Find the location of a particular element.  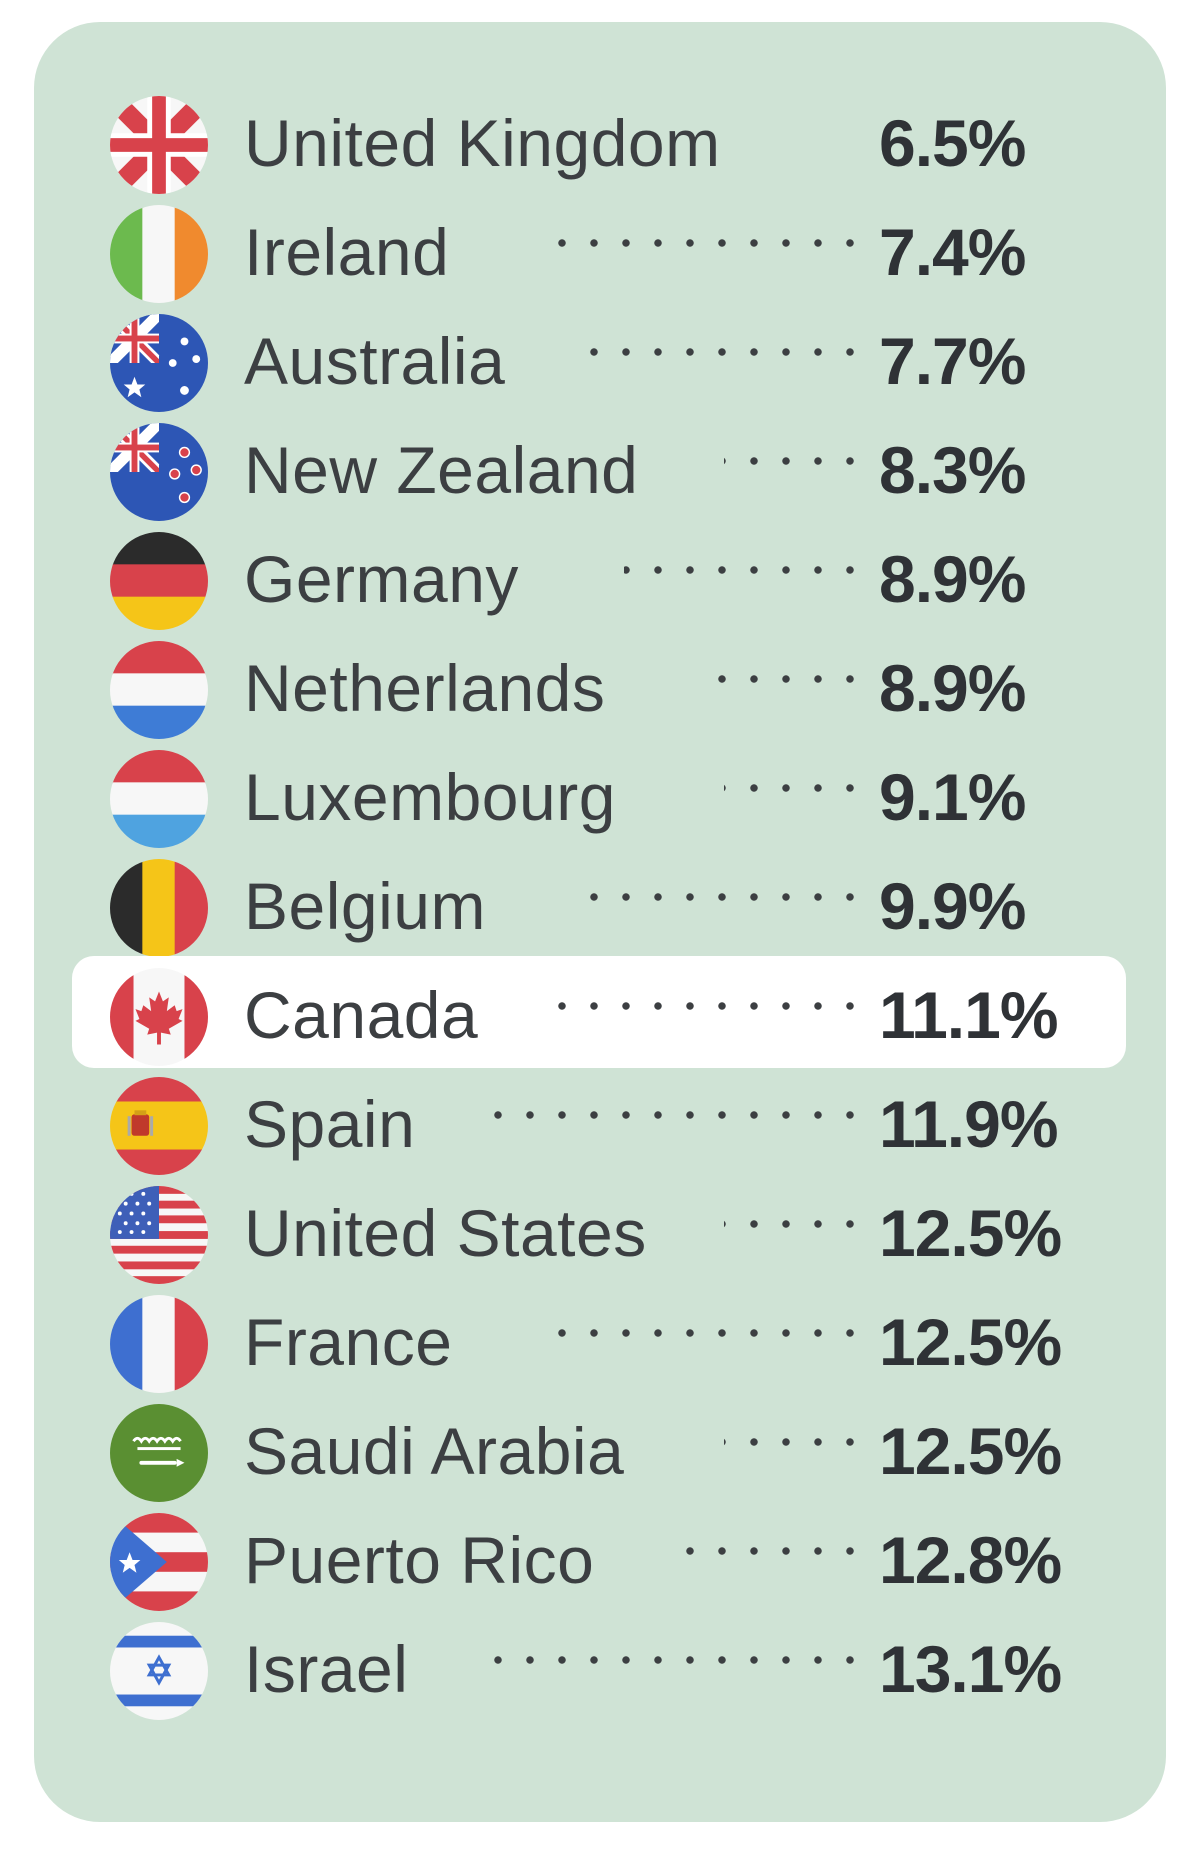

canada-flag-icon is located at coordinates (159, 1017).